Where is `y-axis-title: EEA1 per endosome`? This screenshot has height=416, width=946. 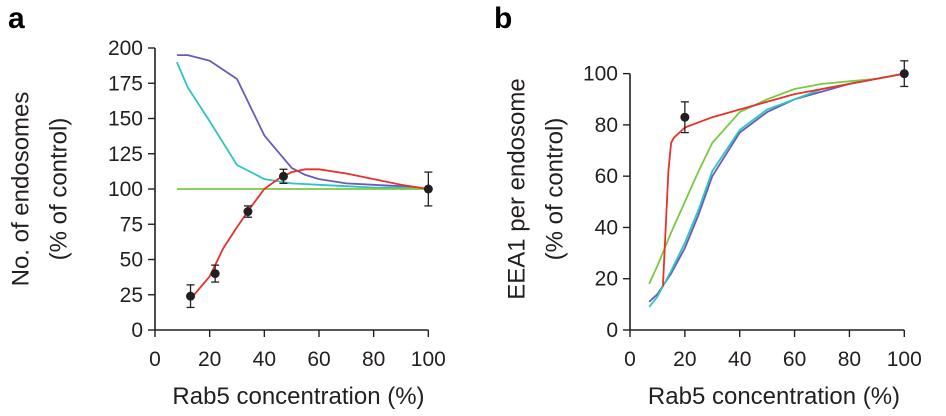 y-axis-title: EEA1 per endosome is located at coordinates (516, 188).